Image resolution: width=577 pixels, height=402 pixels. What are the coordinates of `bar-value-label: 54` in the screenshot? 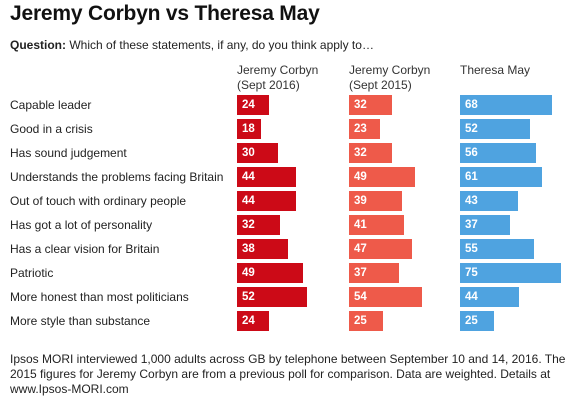 It's located at (360, 297).